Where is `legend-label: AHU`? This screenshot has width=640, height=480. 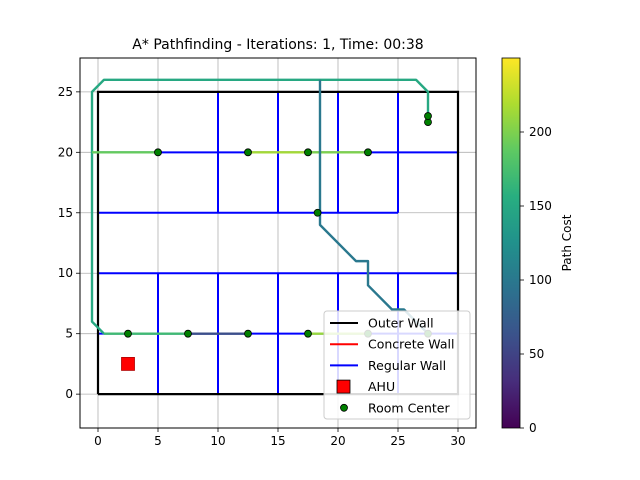 legend-label: AHU is located at coordinates (381, 386).